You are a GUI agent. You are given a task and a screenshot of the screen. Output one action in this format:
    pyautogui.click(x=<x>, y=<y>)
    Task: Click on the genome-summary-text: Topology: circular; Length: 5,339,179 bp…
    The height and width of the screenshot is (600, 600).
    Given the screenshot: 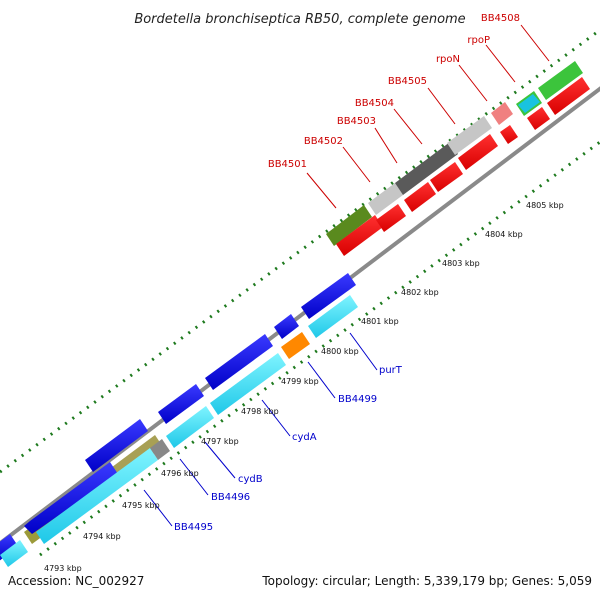 What is the action you would take?
    pyautogui.click(x=426, y=581)
    